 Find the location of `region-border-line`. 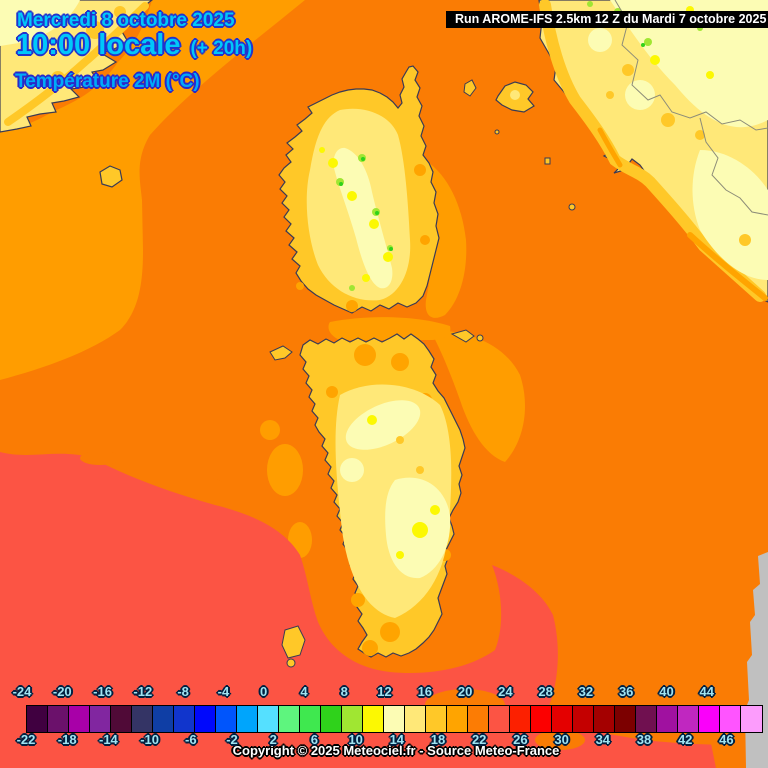

region-border-line is located at coordinates (691, 65).